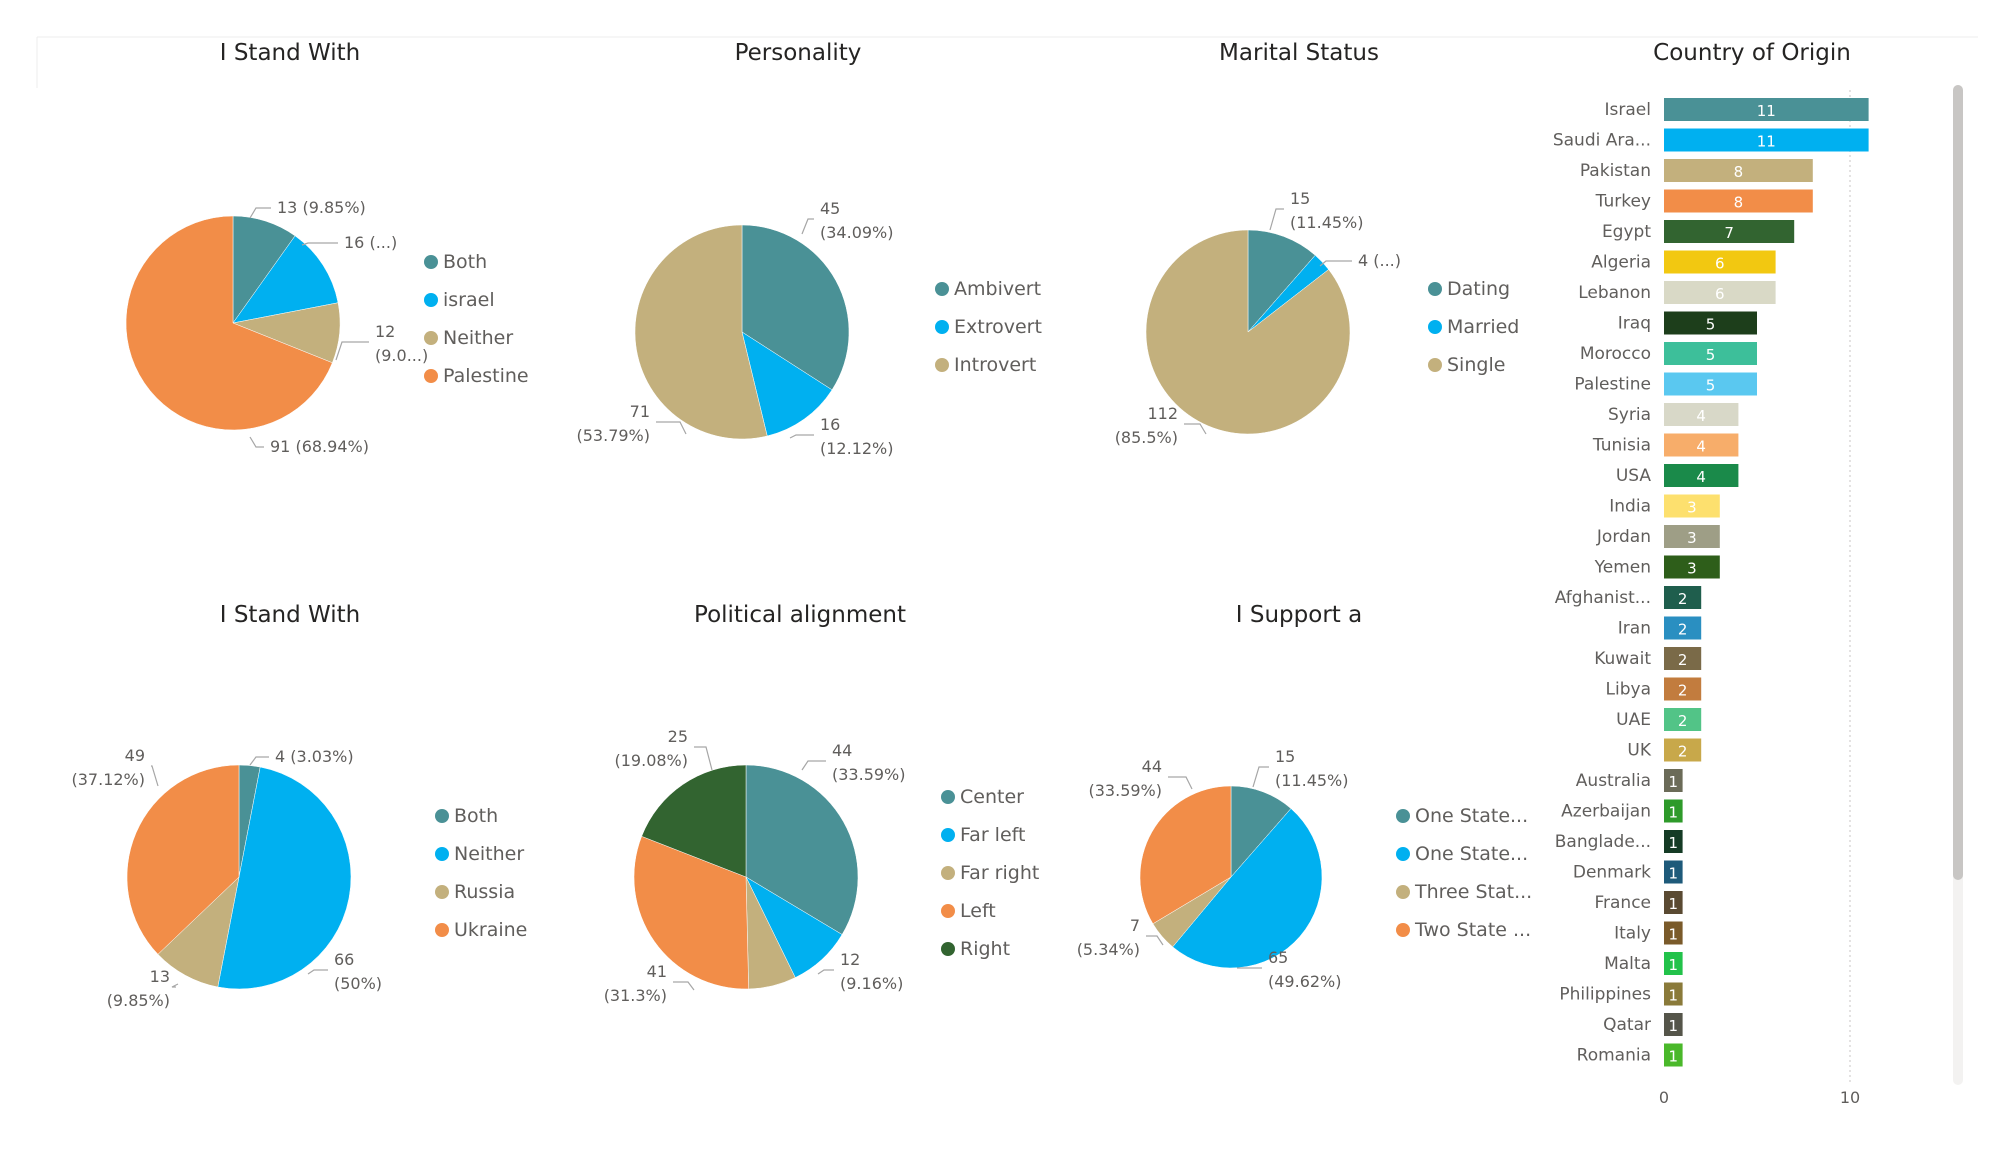 The width and height of the screenshot is (2000, 1156). Describe the element at coordinates (1659, 719) in the screenshot. I see `bar-row: UAE 2` at that location.